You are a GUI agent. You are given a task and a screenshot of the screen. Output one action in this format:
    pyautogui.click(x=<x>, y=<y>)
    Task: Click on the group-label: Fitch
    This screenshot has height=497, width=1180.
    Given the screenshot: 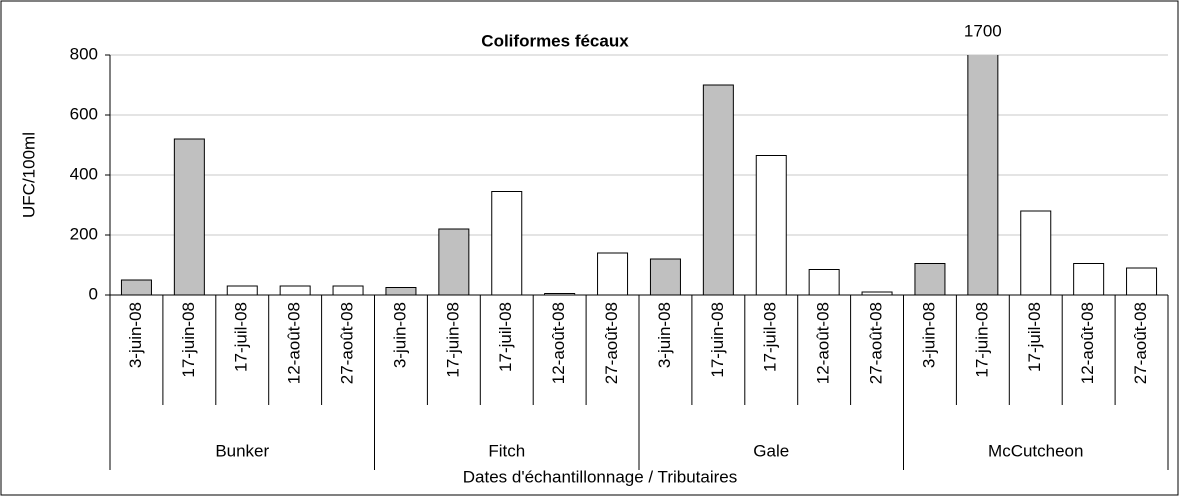 What is the action you would take?
    pyautogui.click(x=506, y=450)
    